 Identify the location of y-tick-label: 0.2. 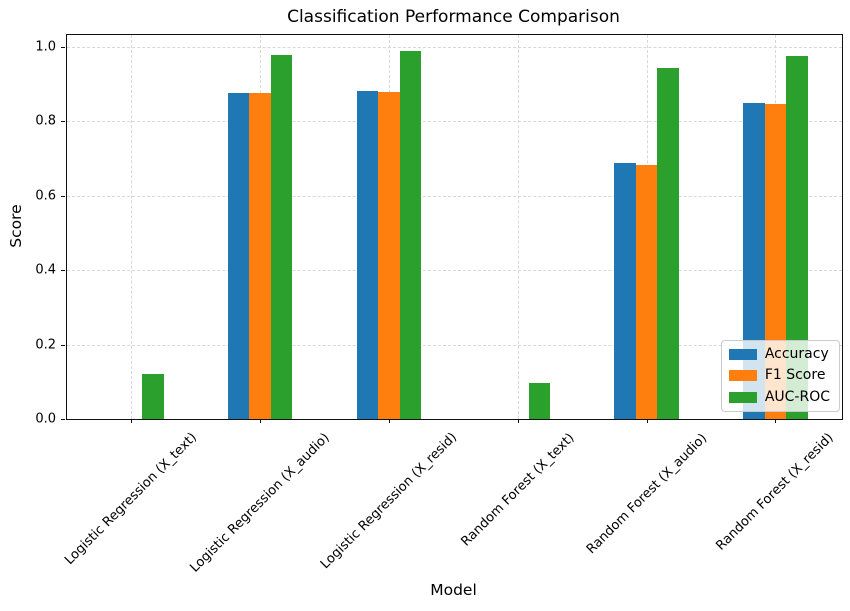
(45, 345).